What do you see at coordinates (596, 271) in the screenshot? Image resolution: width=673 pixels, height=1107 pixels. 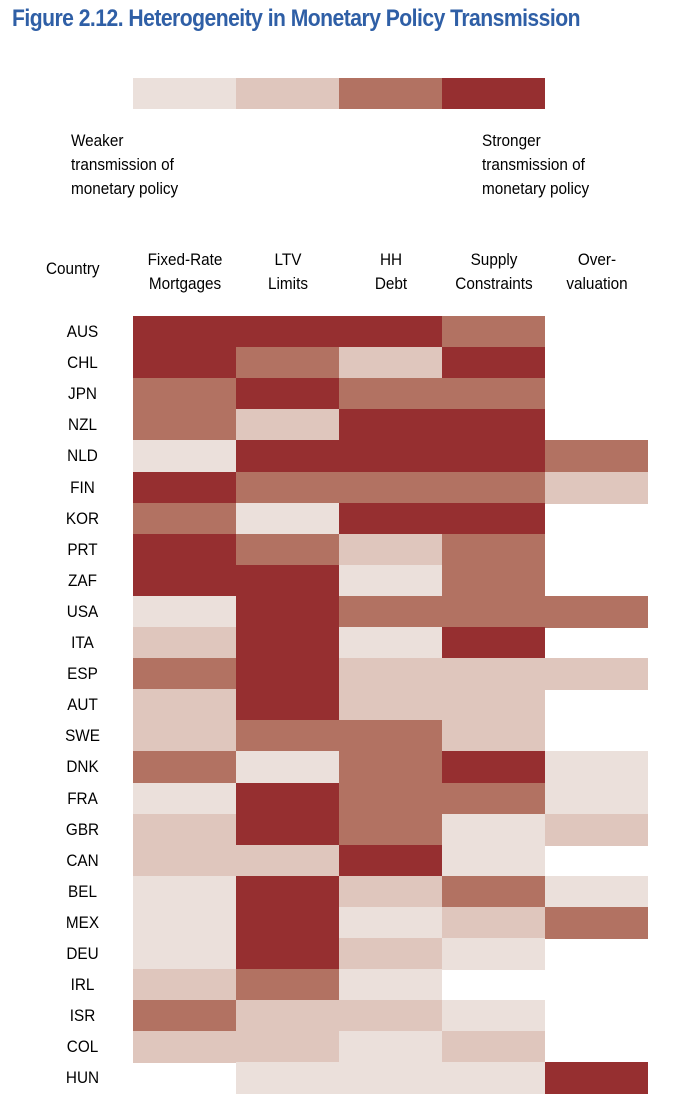 I see `column-header: Over-valuation` at bounding box center [596, 271].